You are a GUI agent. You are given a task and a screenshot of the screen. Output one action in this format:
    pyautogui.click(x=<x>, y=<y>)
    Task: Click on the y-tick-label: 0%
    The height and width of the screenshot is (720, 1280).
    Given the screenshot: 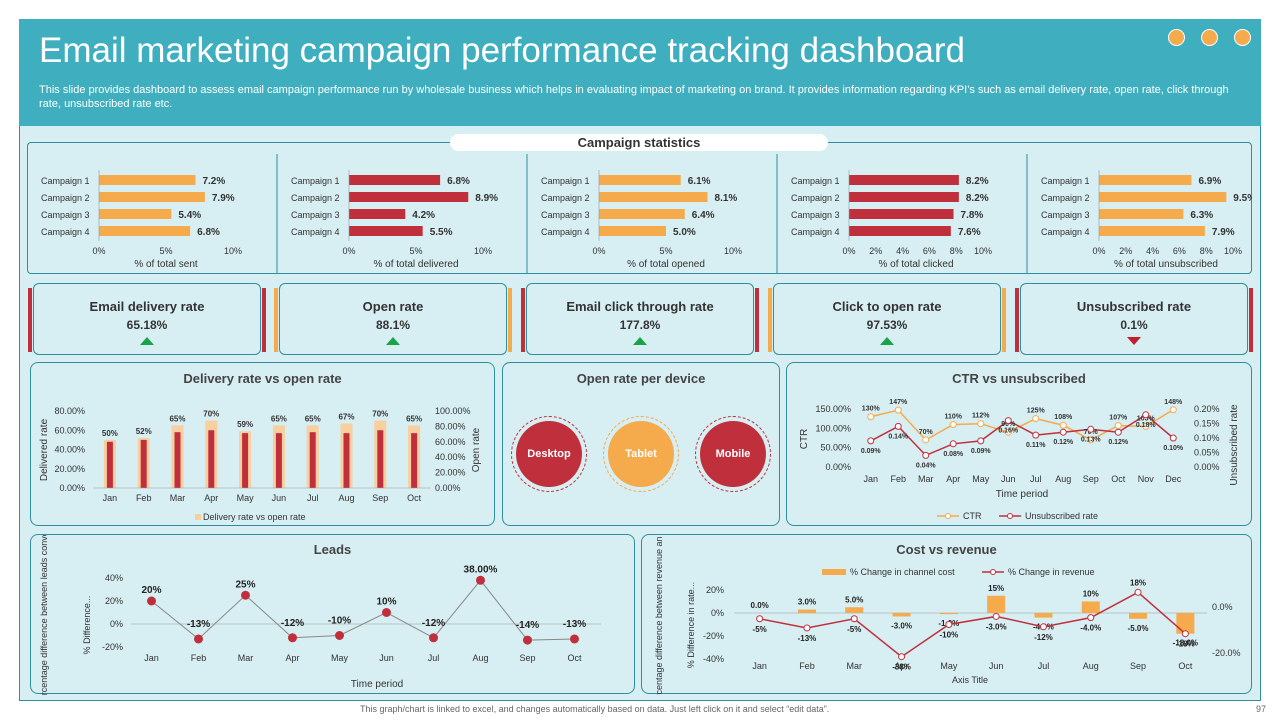 What is the action you would take?
    pyautogui.click(x=717, y=613)
    